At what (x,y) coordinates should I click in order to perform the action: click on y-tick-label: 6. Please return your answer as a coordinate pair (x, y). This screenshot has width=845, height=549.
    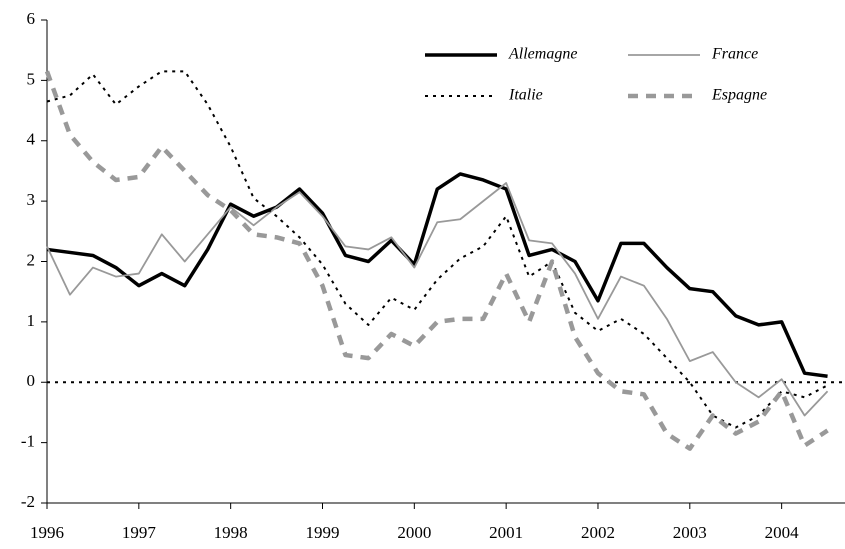
    Looking at the image, I should click on (31, 18).